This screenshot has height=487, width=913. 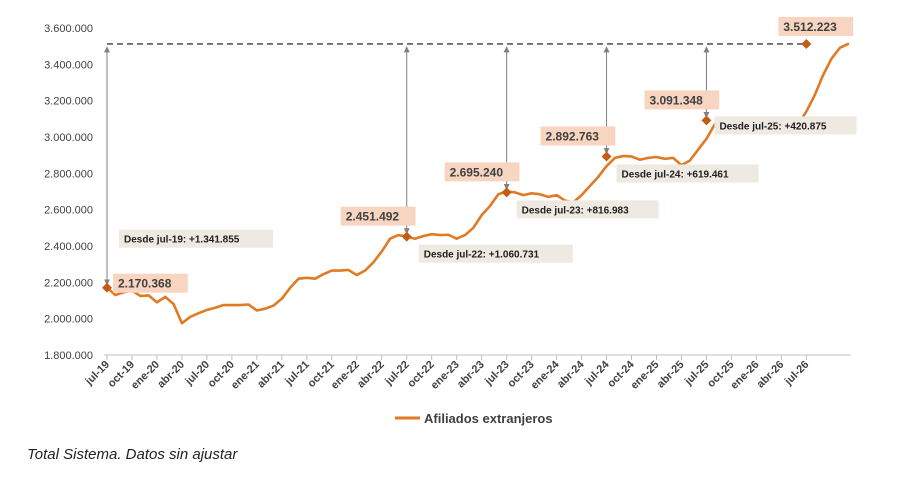 What do you see at coordinates (68, 283) in the screenshot?
I see `y-tick-label: 2.200.000` at bounding box center [68, 283].